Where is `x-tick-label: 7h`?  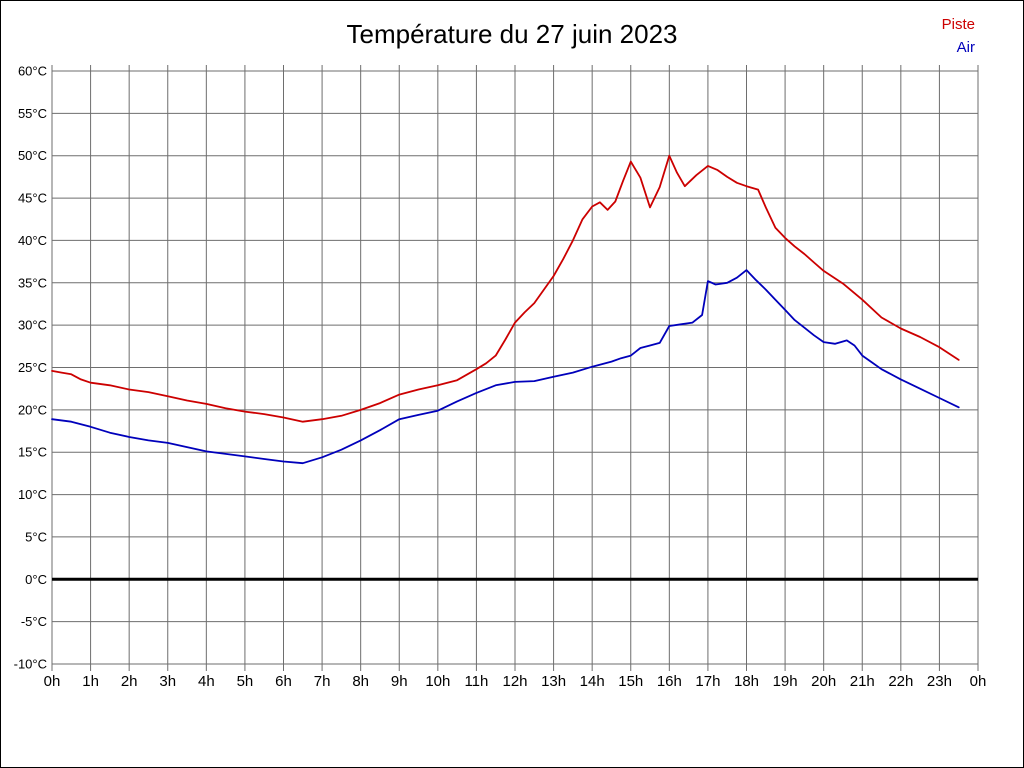 x-tick-label: 7h is located at coordinates (322, 681).